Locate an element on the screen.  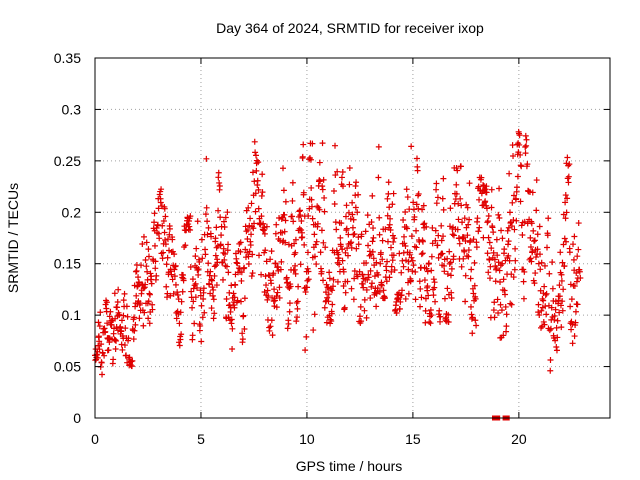
x-tick-label: 5 is located at coordinates (201, 439).